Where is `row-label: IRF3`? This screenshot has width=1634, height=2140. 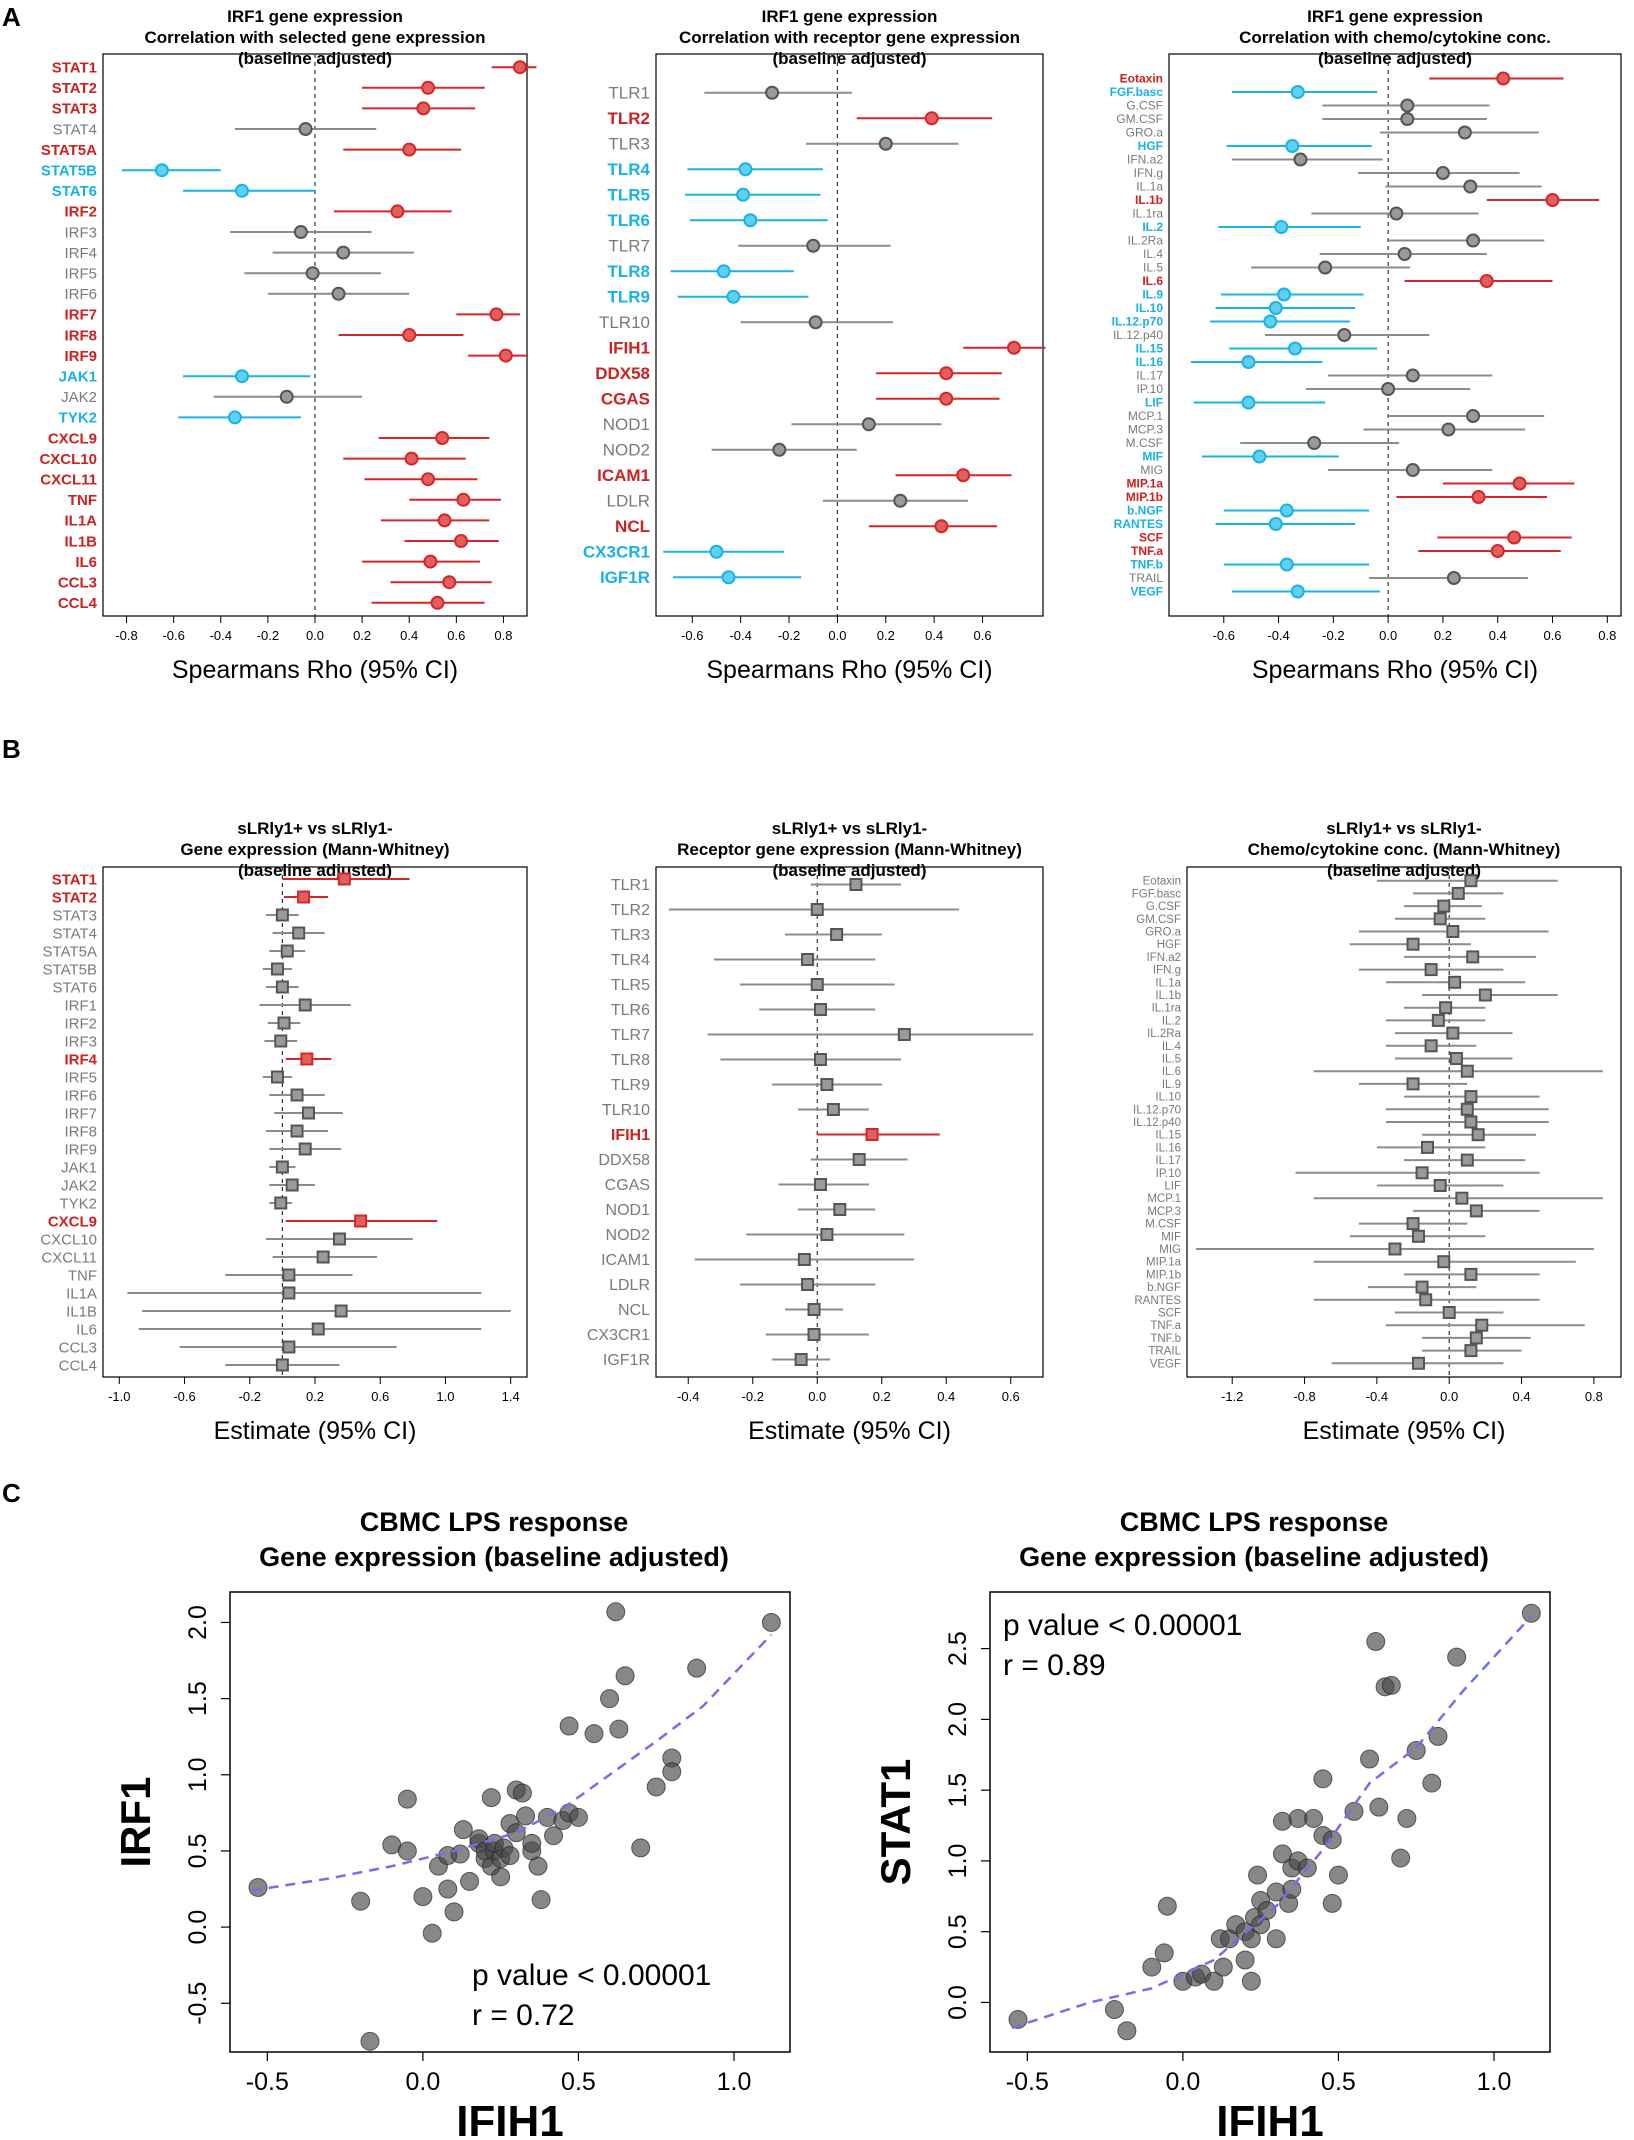 row-label: IRF3 is located at coordinates (80, 232).